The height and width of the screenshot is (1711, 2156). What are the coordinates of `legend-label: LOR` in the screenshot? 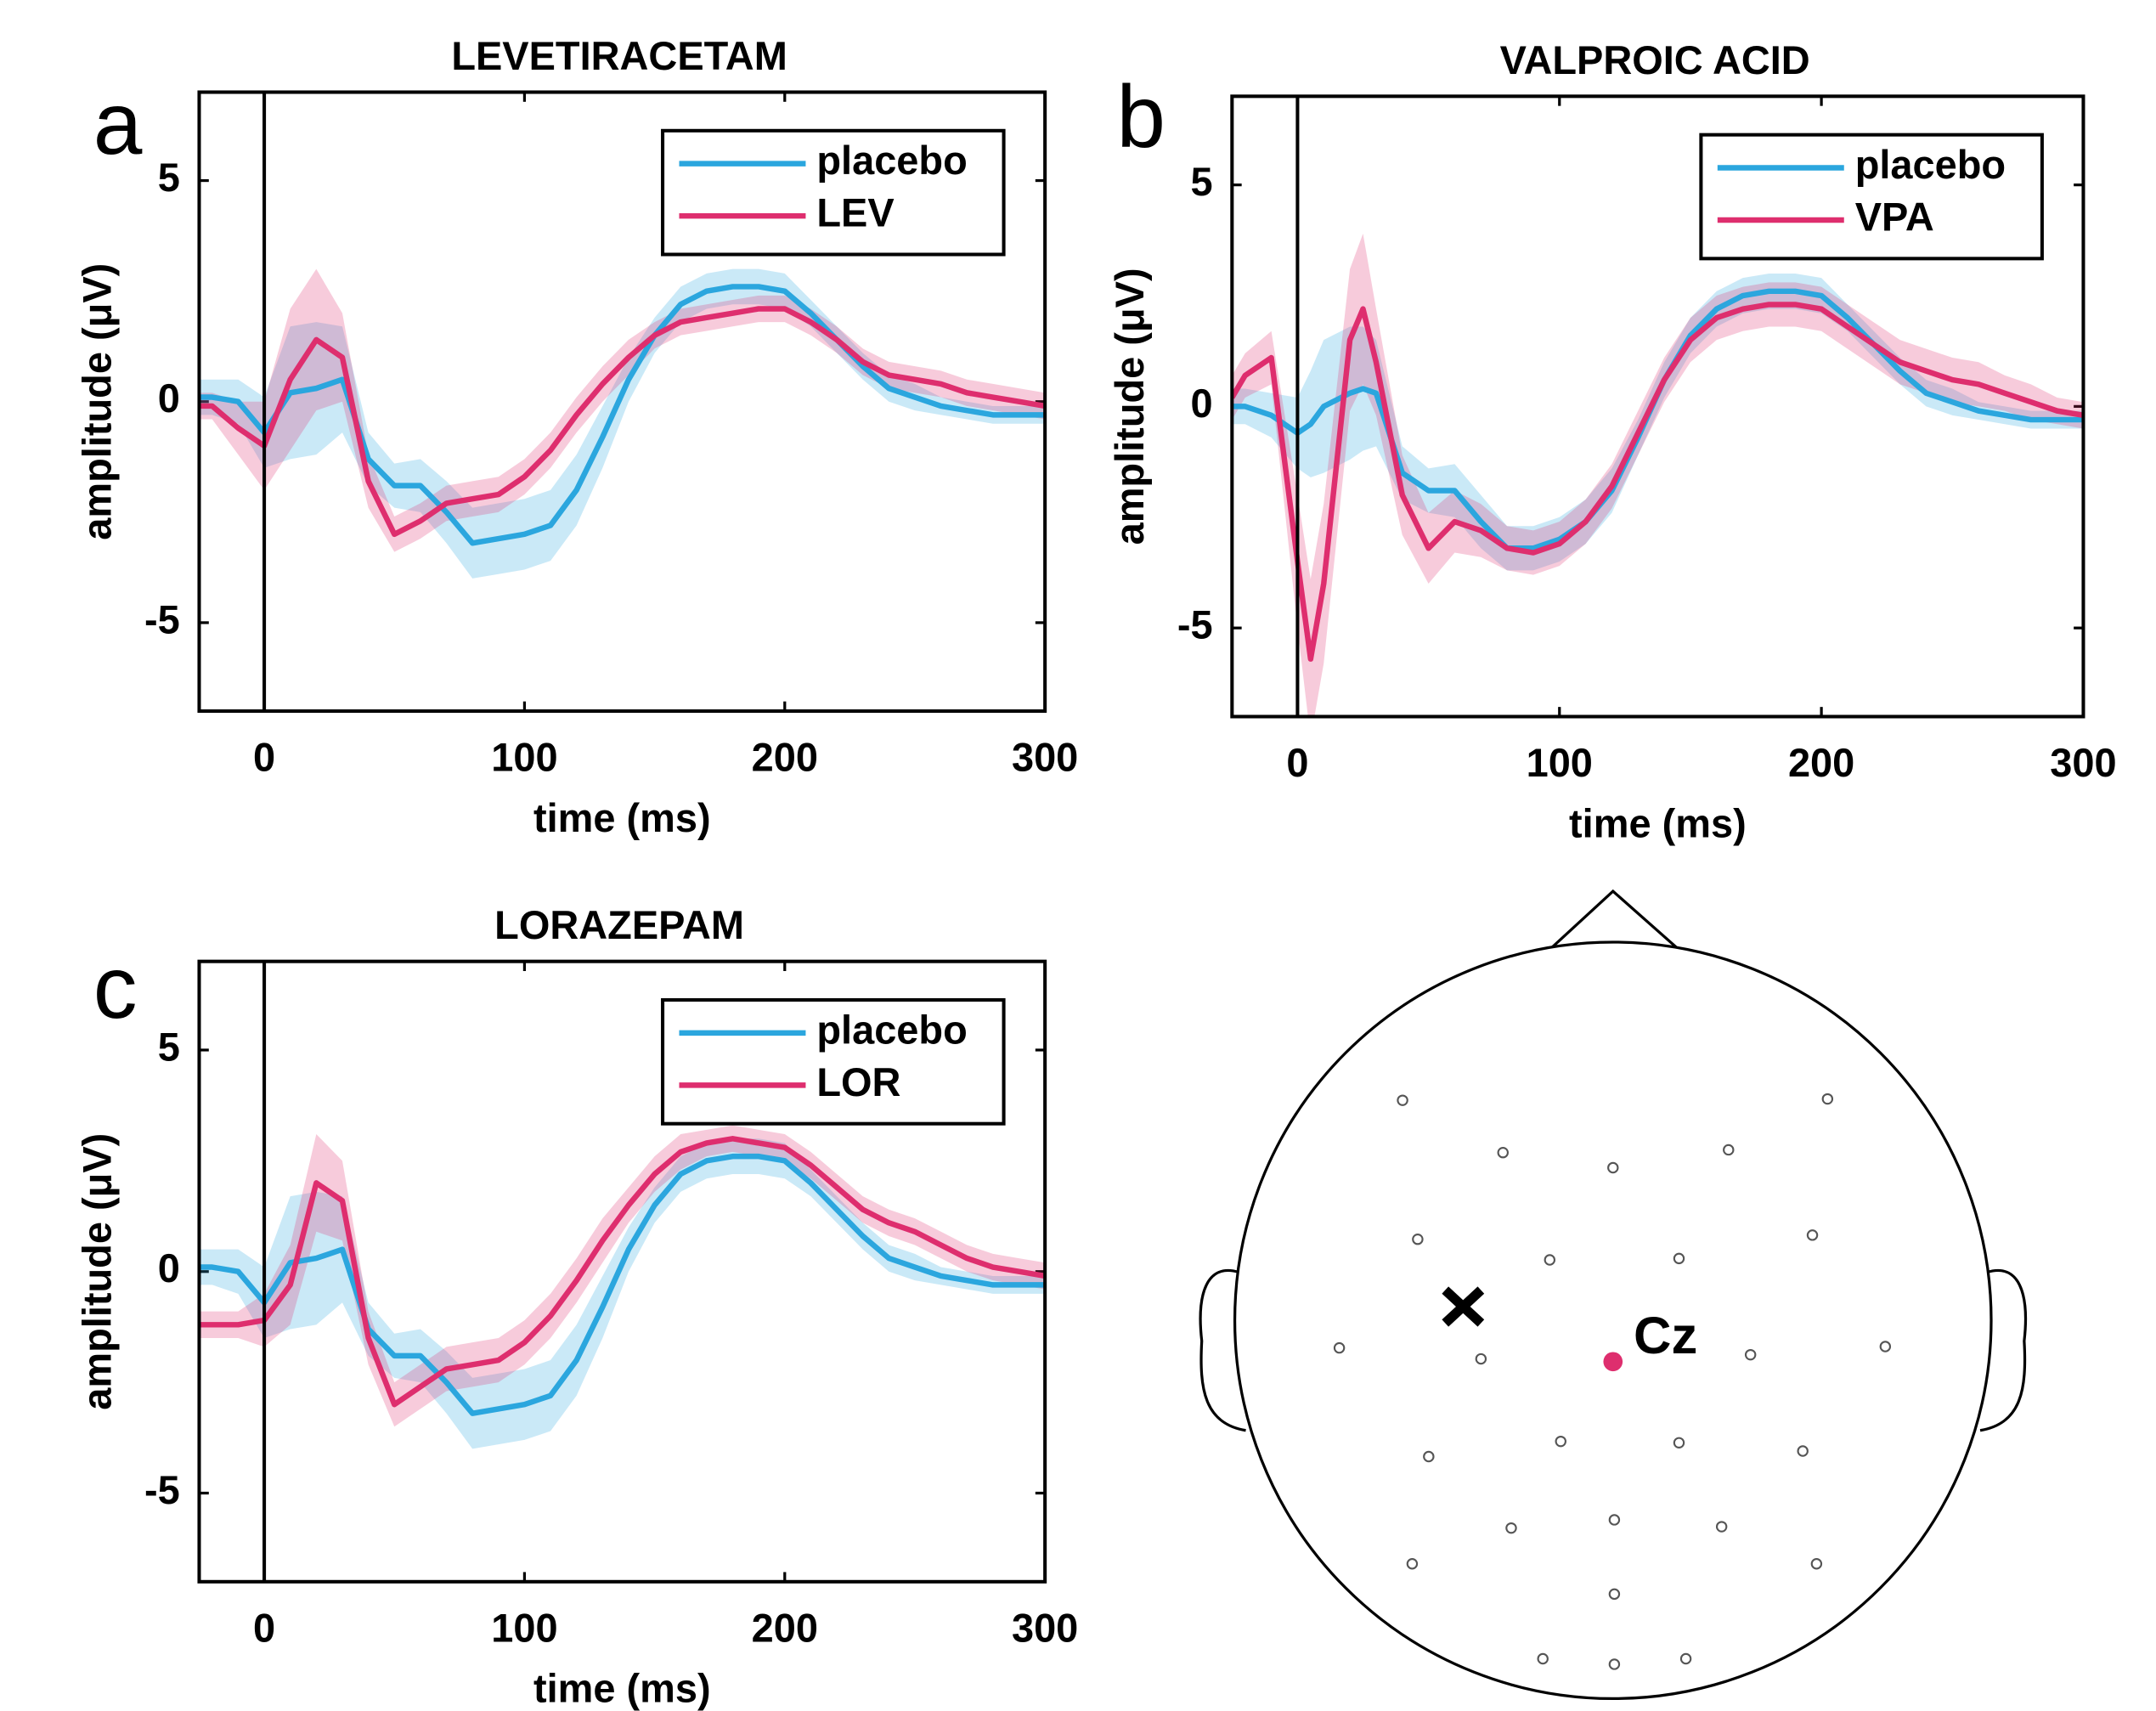 It's located at (858, 1081).